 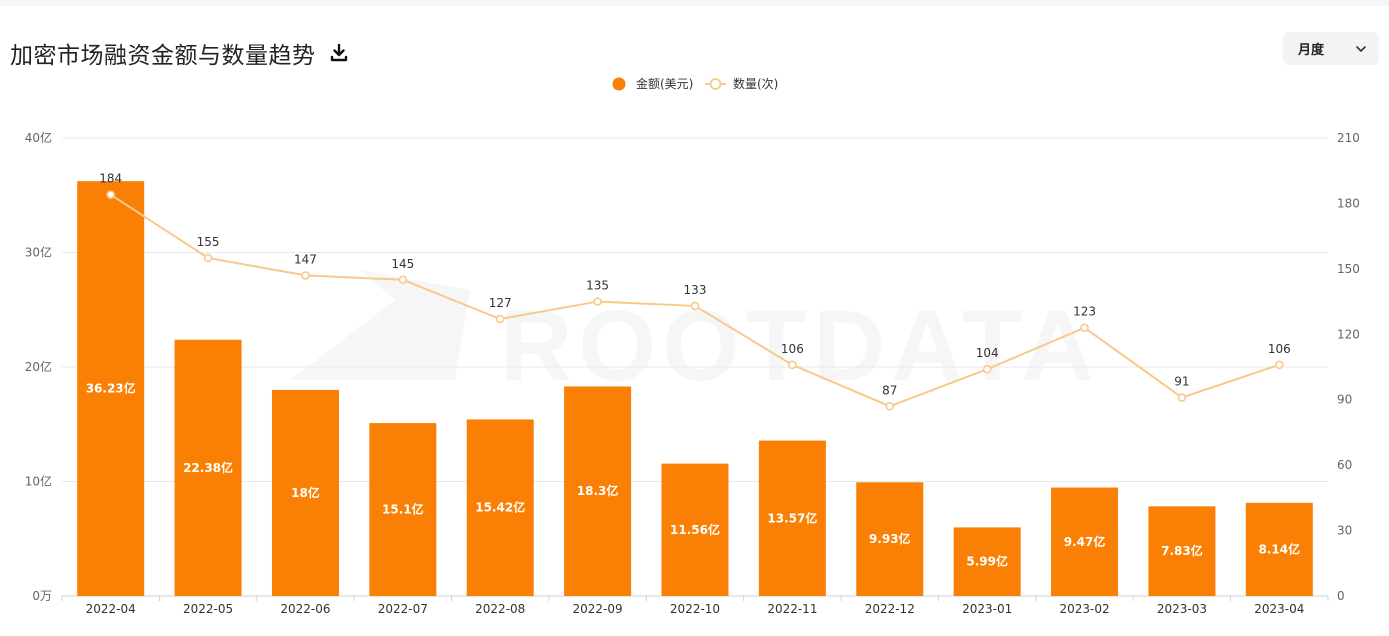 I want to click on x-axis-tick-label: 2022-09, so click(x=598, y=609).